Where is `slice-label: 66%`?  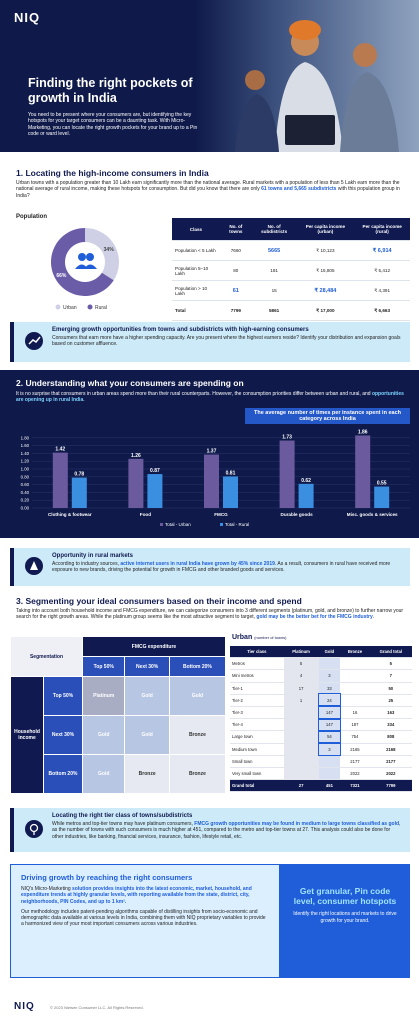 slice-label: 66% is located at coordinates (61, 276).